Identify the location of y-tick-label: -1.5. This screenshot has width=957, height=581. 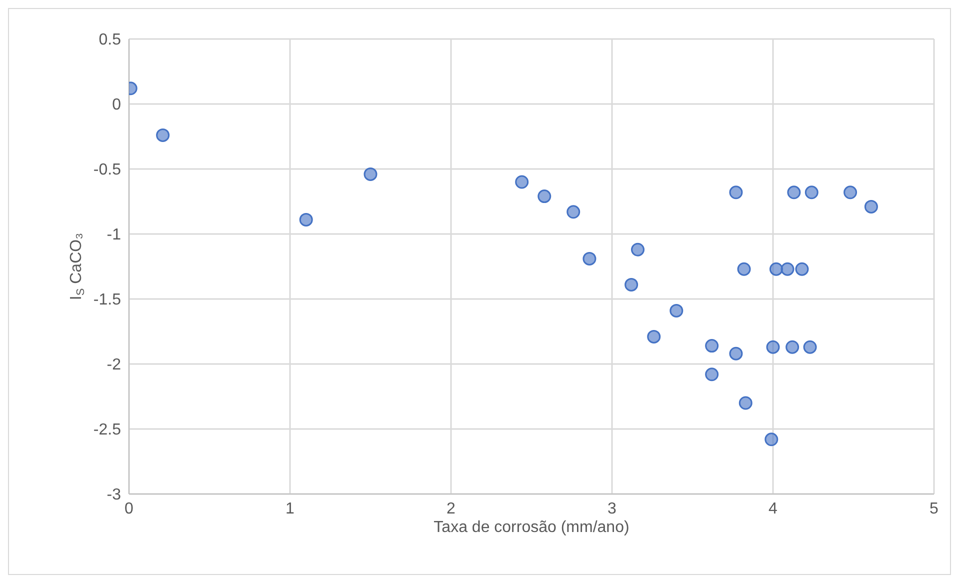
(107, 300).